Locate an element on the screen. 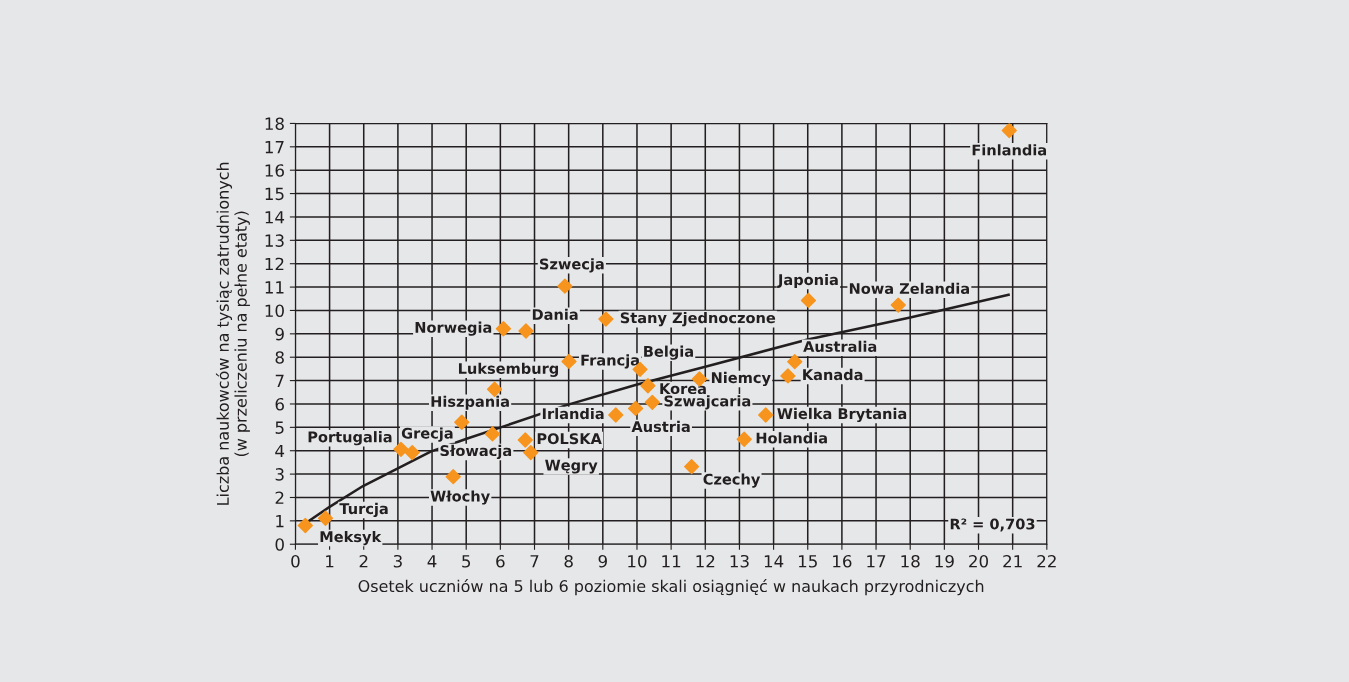  annotation: Holandia is located at coordinates (791, 438).